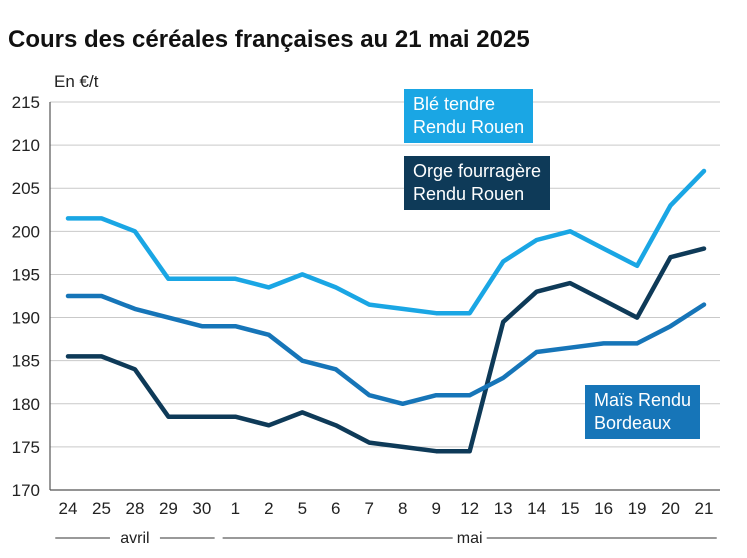 This screenshot has height=558, width=747. What do you see at coordinates (369, 508) in the screenshot?
I see `x-tick-9: 7` at bounding box center [369, 508].